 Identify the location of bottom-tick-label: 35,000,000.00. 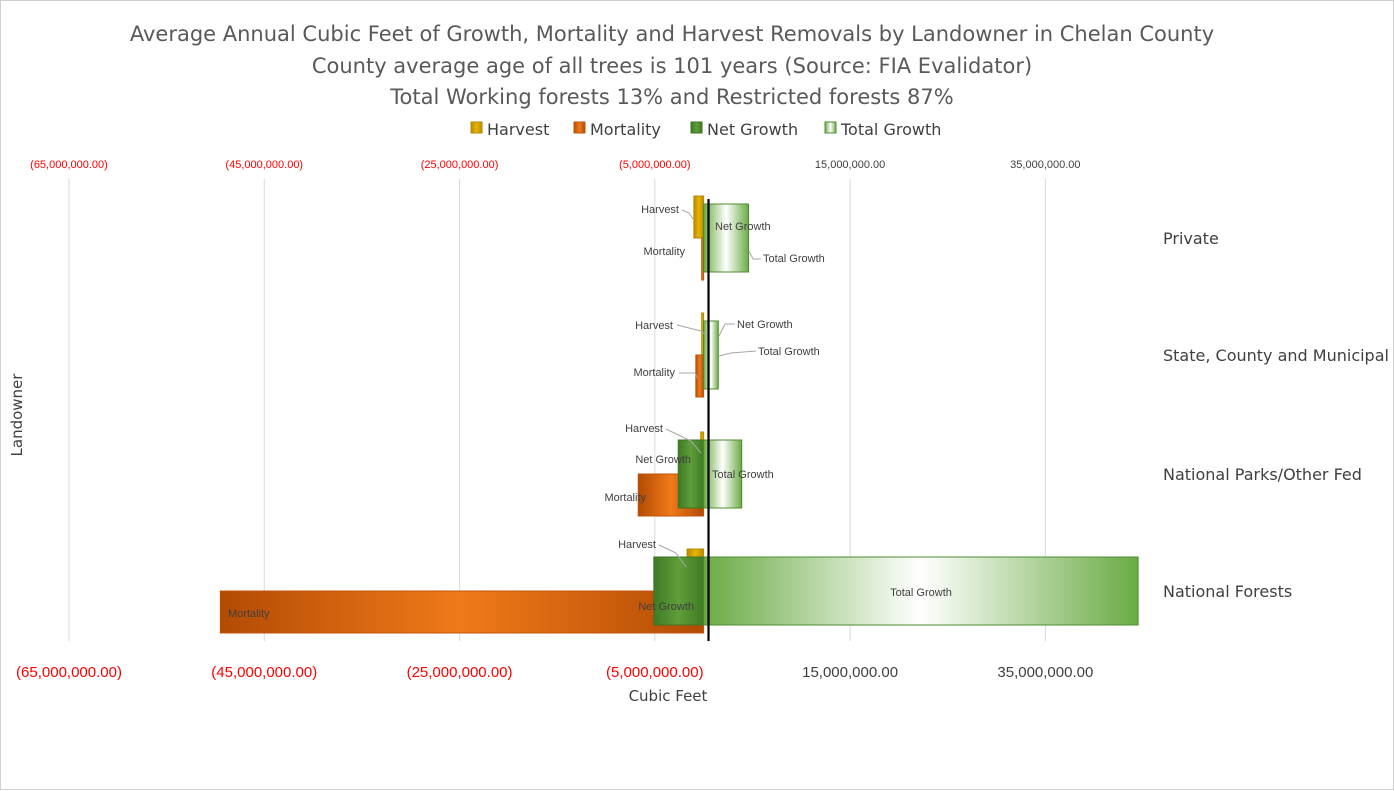
(1045, 672).